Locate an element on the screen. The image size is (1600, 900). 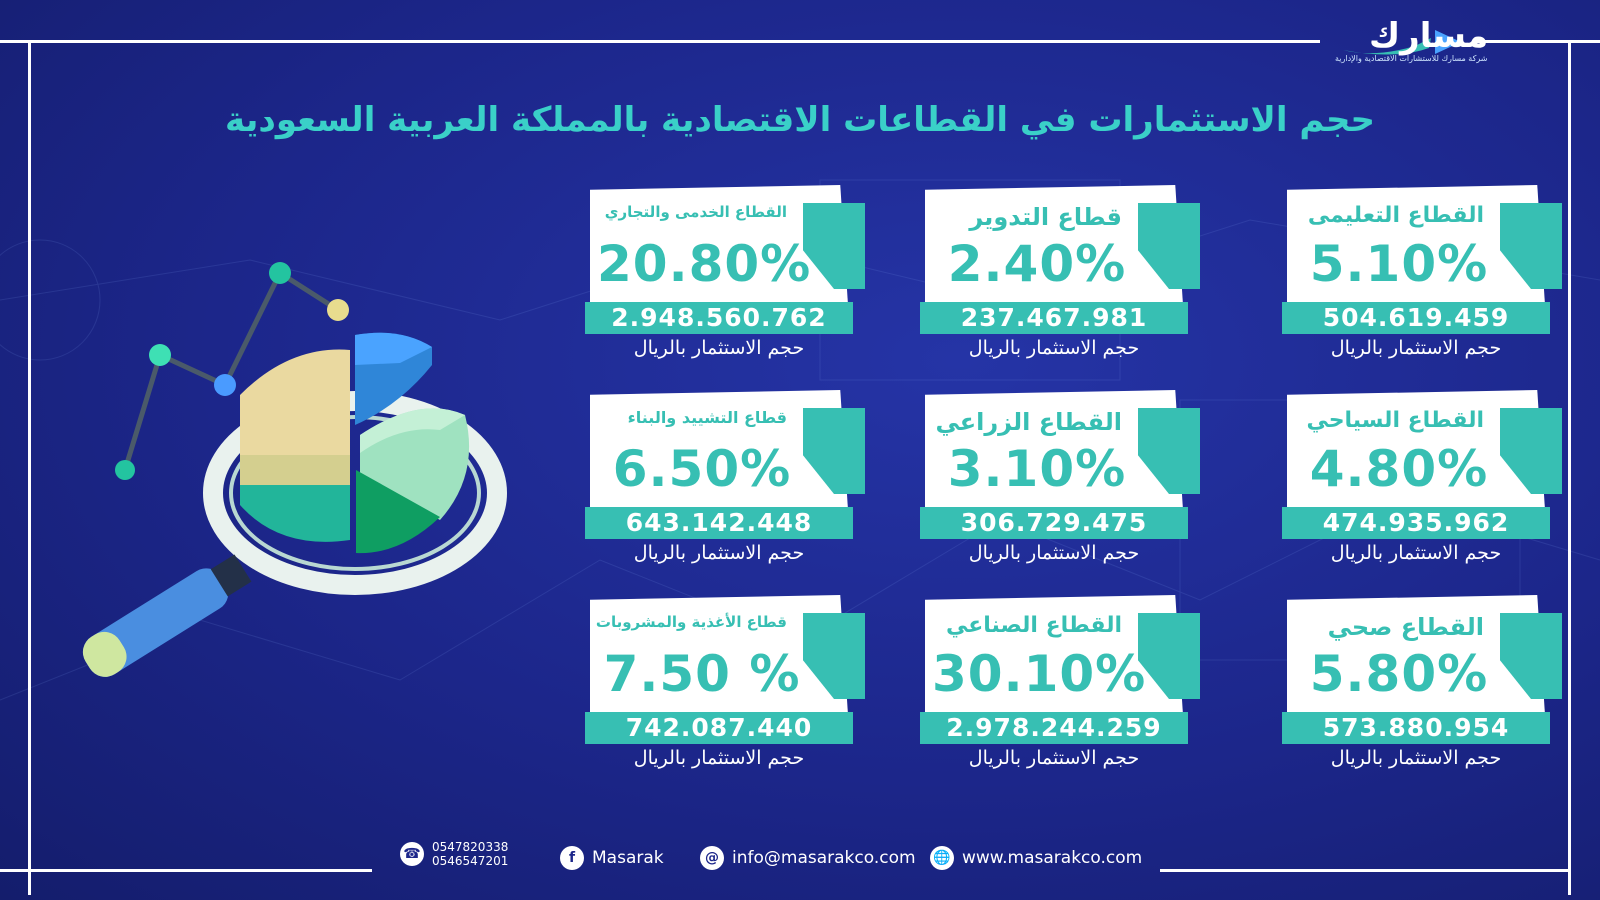
frame-left is located at coordinates (29, 467).